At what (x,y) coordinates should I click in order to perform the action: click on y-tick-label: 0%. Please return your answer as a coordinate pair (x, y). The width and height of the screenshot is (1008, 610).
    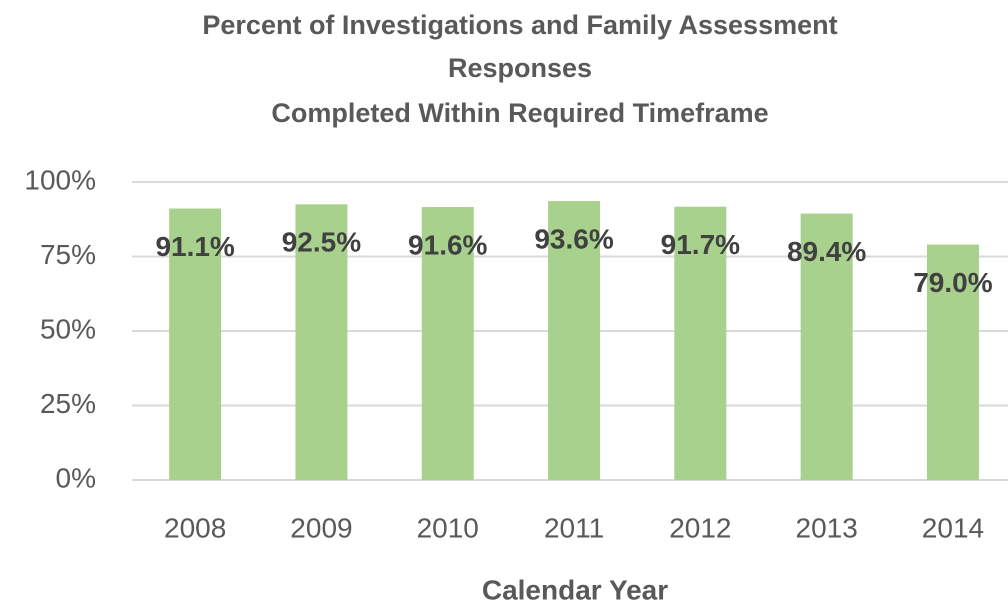
    Looking at the image, I should click on (76, 477).